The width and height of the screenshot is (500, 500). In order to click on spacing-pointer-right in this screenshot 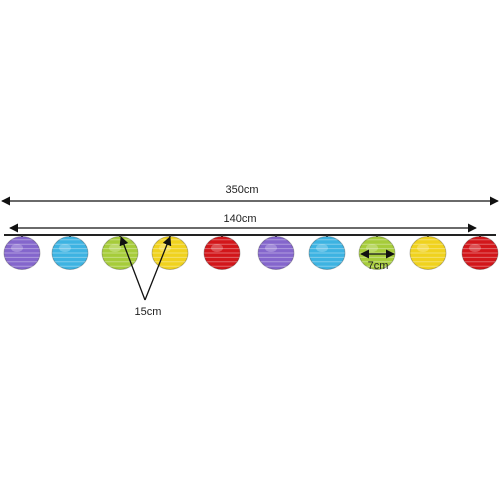, I will do `click(158, 268)`.